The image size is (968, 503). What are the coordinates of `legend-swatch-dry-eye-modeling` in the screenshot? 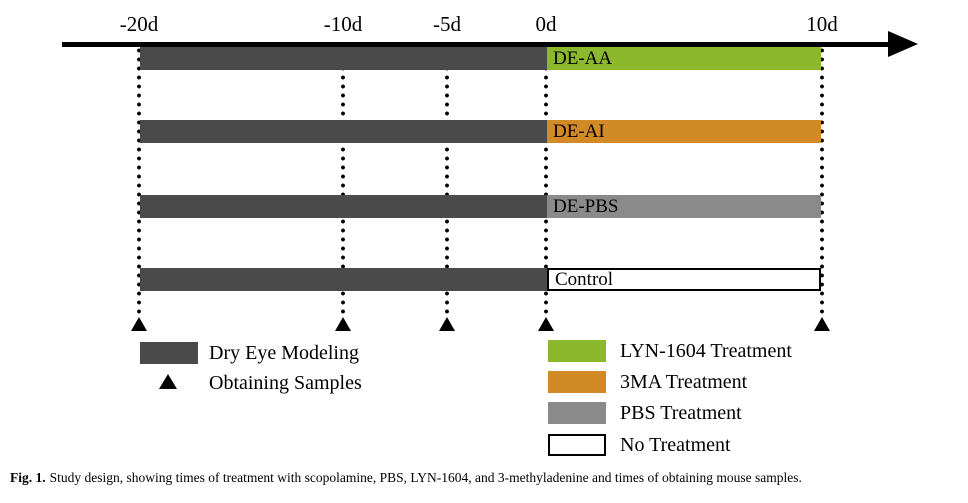 It's located at (169, 353).